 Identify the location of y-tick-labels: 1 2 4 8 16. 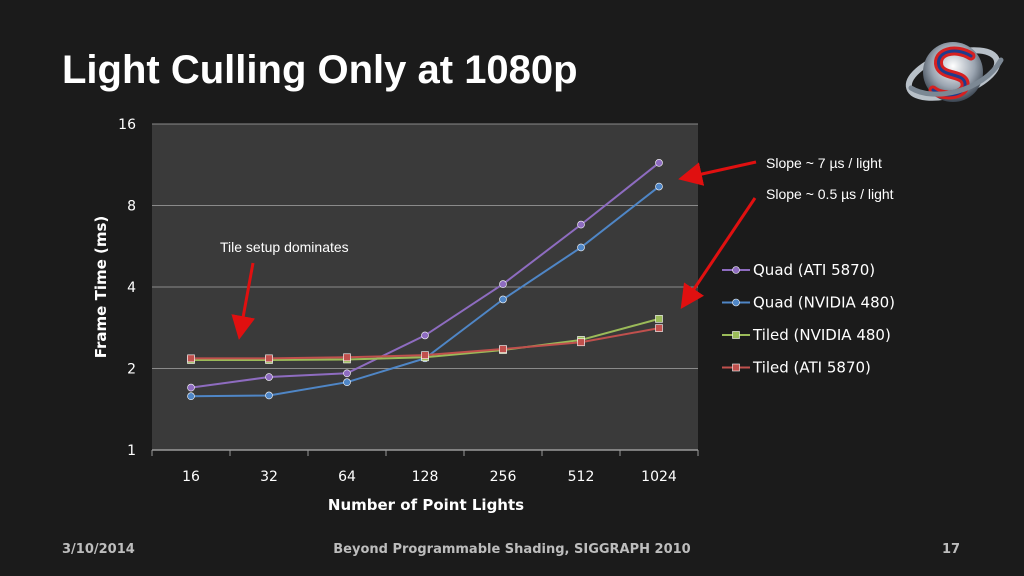
(127, 288).